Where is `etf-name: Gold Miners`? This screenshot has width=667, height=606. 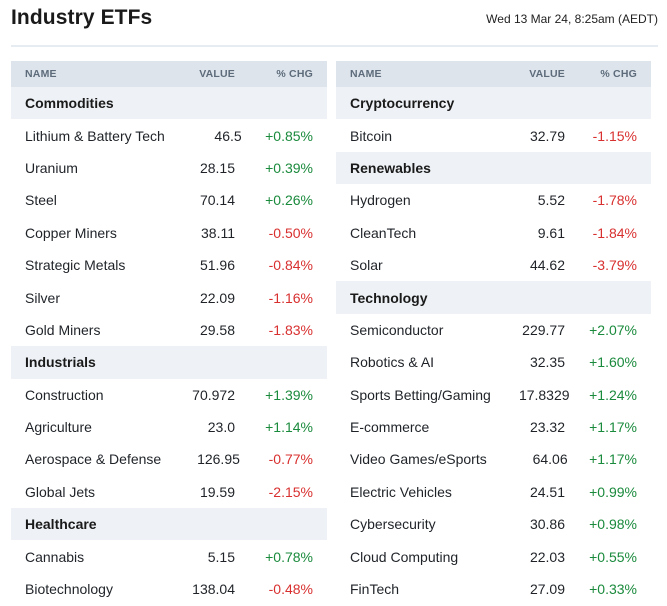 etf-name: Gold Miners is located at coordinates (63, 329).